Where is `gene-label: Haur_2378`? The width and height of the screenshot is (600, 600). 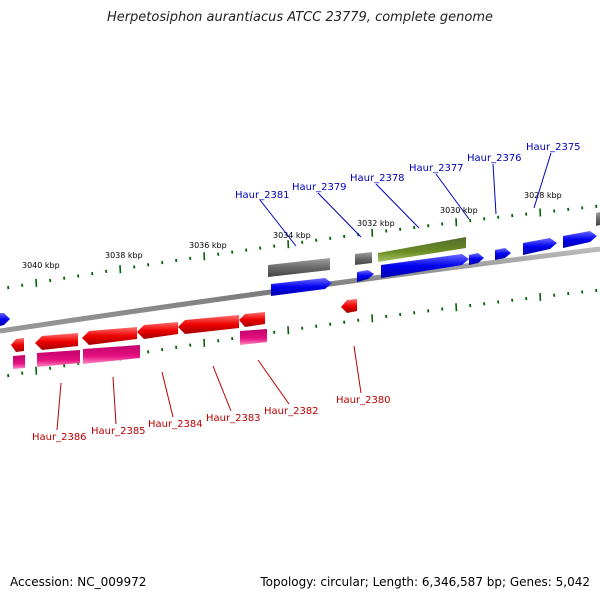 gene-label: Haur_2378 is located at coordinates (377, 178).